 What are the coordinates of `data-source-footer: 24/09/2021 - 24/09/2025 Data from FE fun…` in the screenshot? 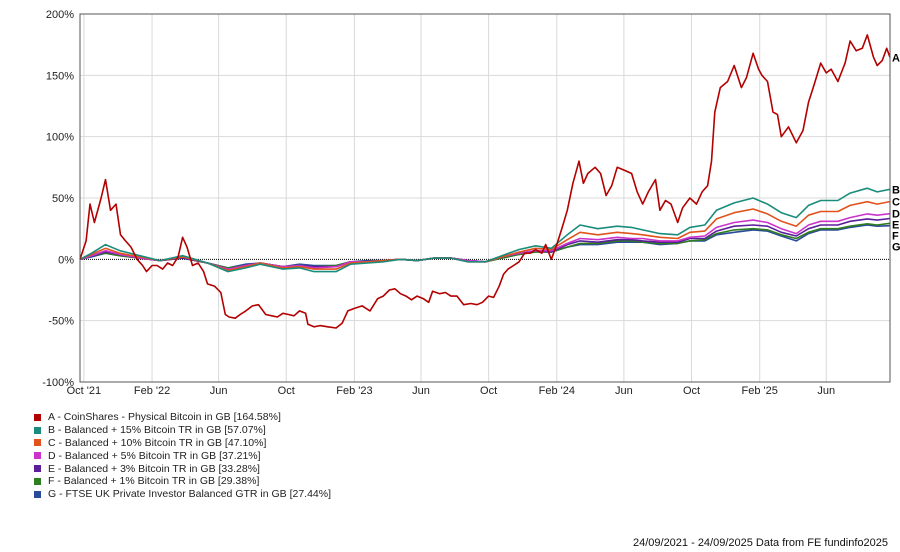 It's located at (760, 543).